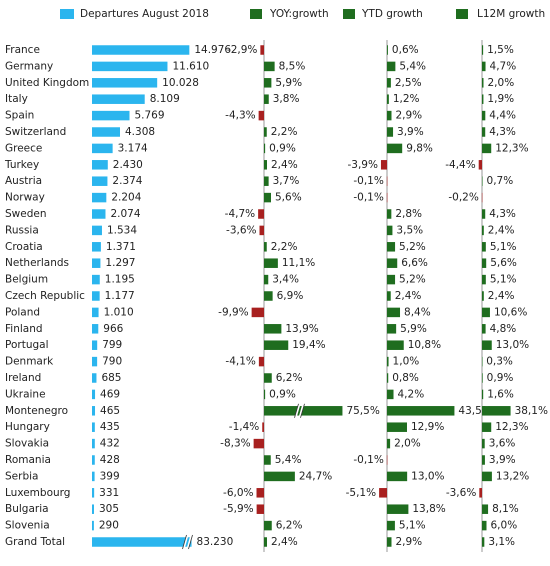 This screenshot has height=566, width=550. I want to click on value-label: 4,4%, so click(502, 116).